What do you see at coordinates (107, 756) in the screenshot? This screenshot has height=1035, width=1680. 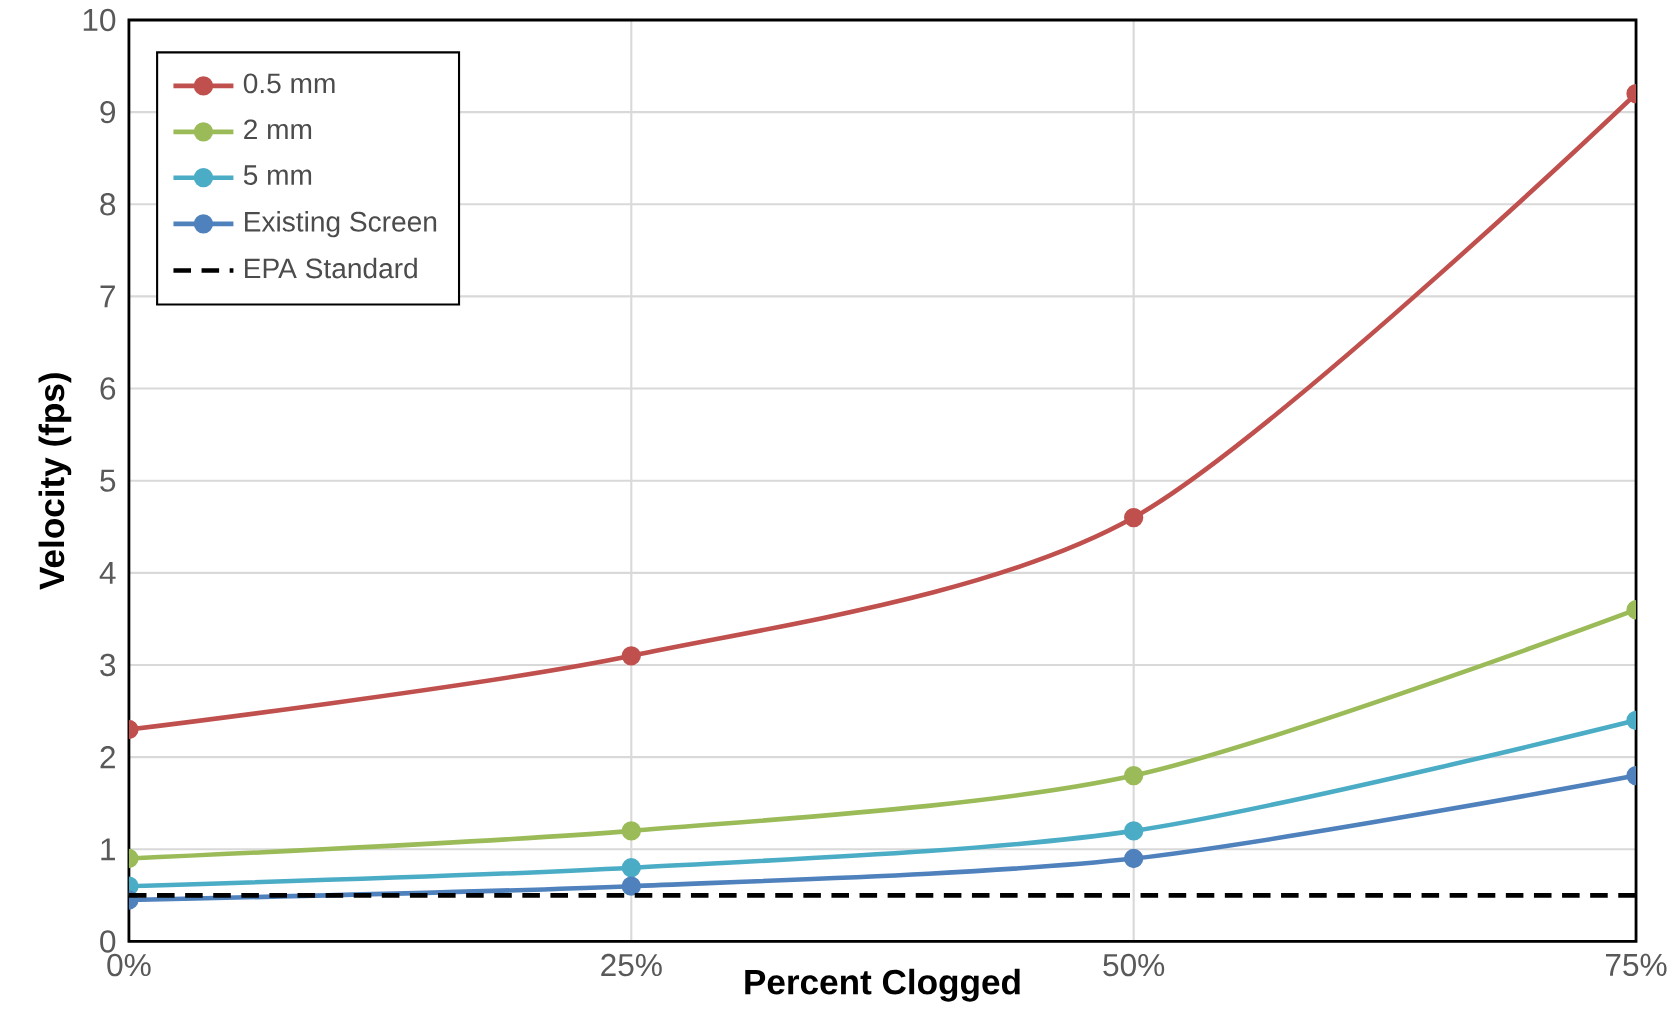 I see `y-tick-label: 2` at bounding box center [107, 756].